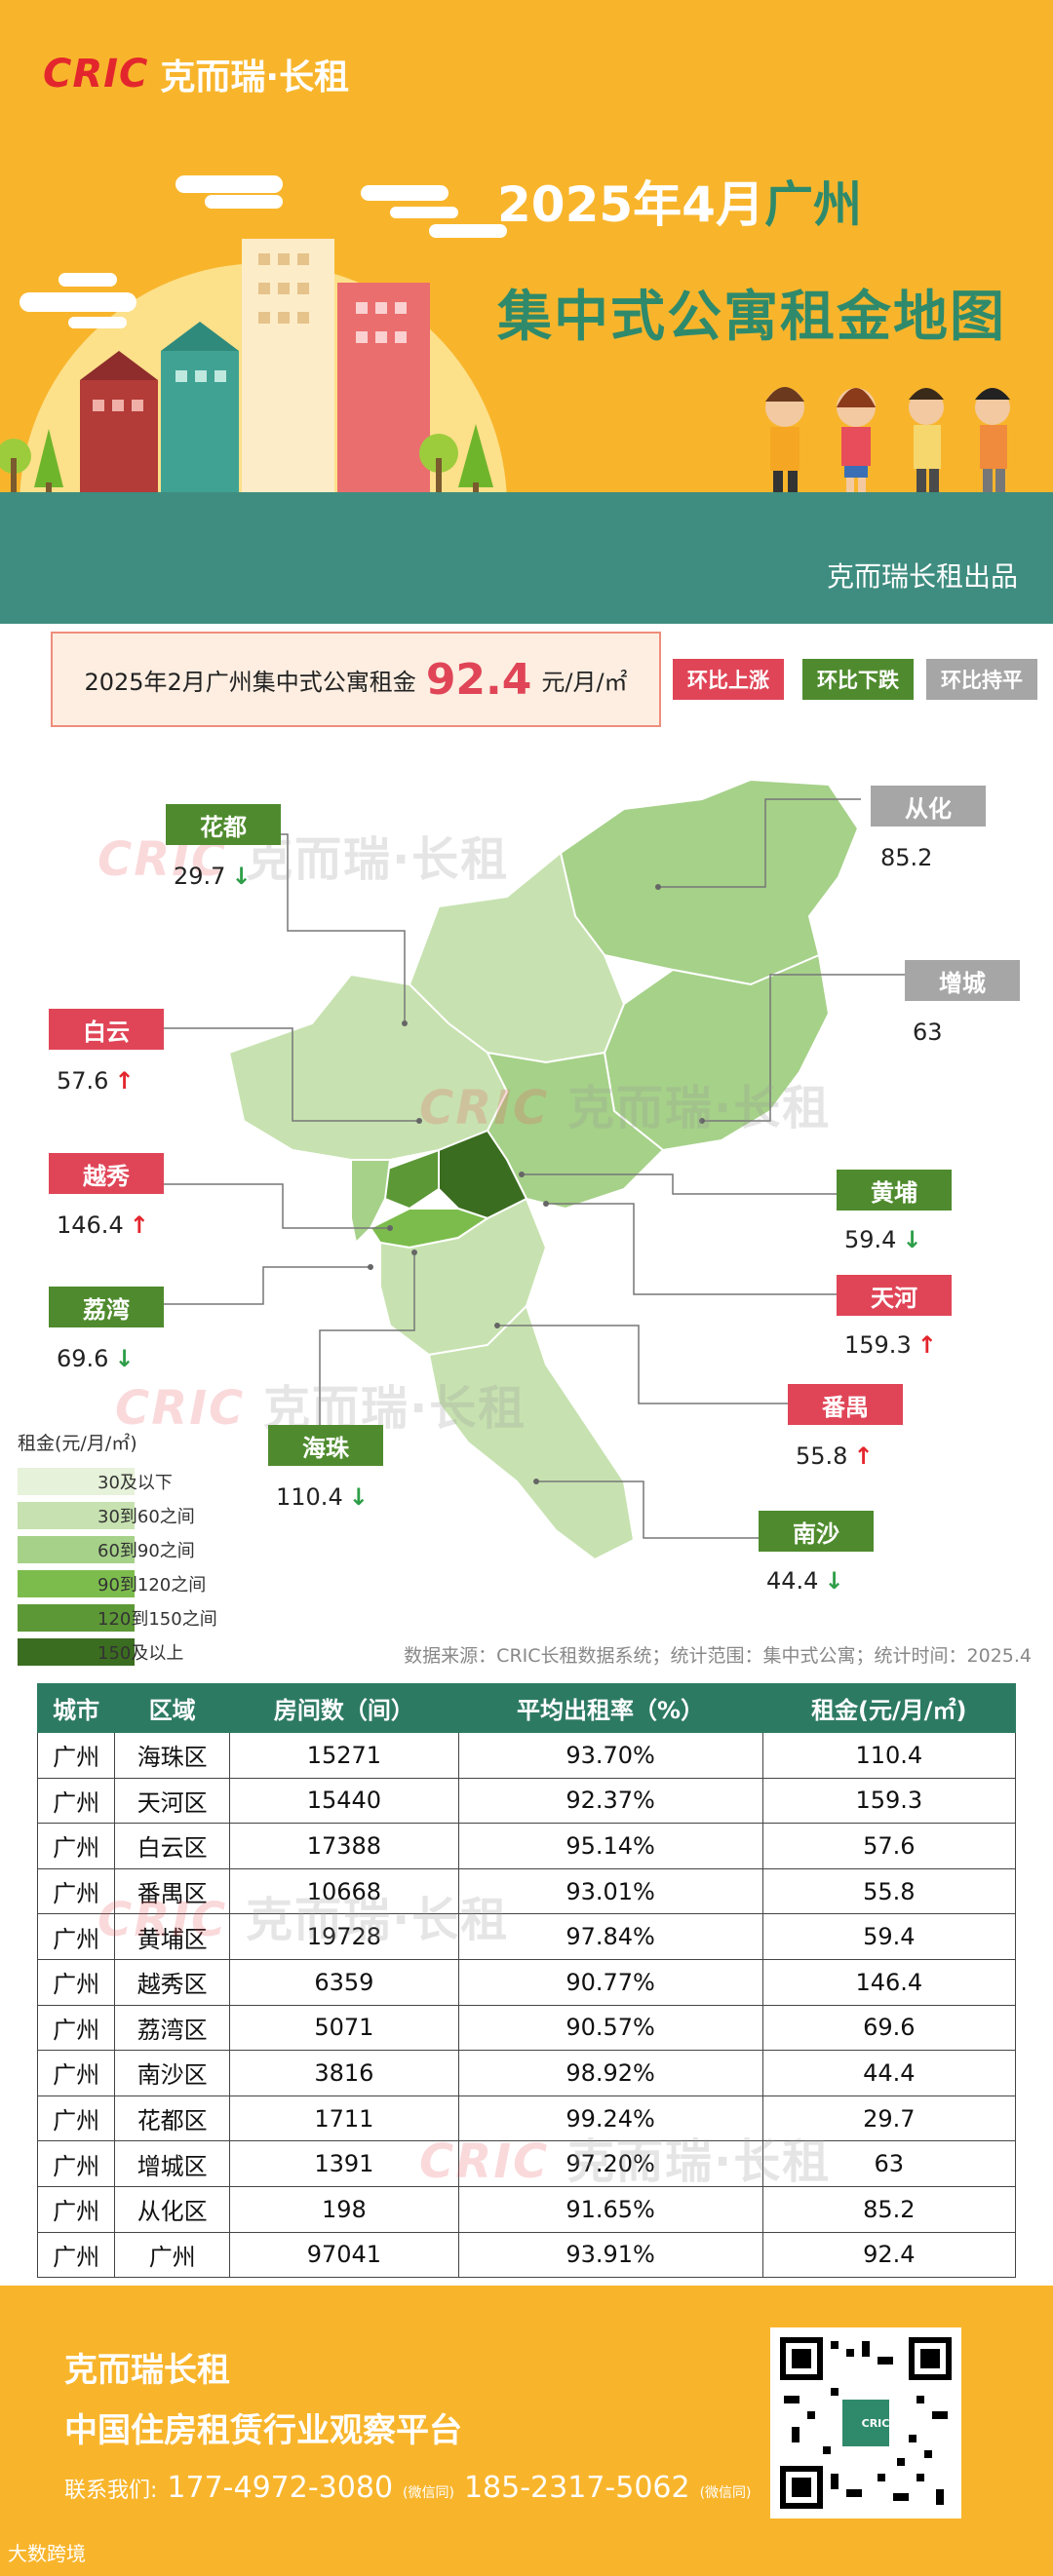 This screenshot has height=2576, width=1053. I want to click on cell-occupancy: 93.91%, so click(610, 2255).